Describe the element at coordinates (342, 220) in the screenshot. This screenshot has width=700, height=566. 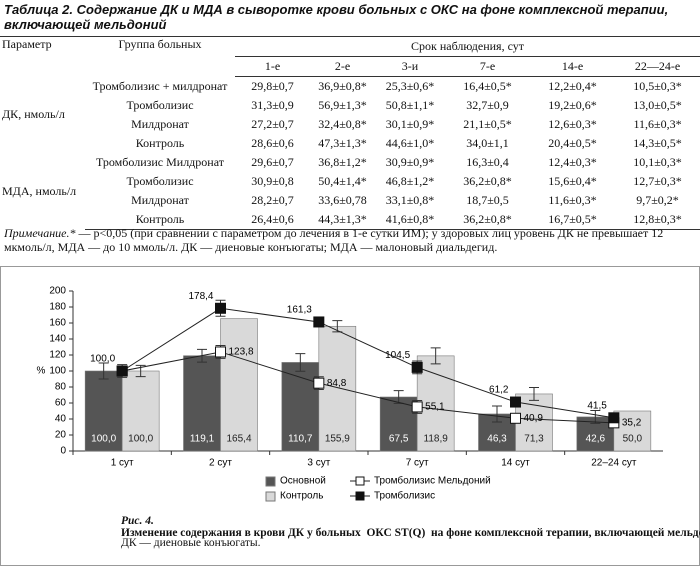
I see `value-cell: 44,3±1,3*` at that location.